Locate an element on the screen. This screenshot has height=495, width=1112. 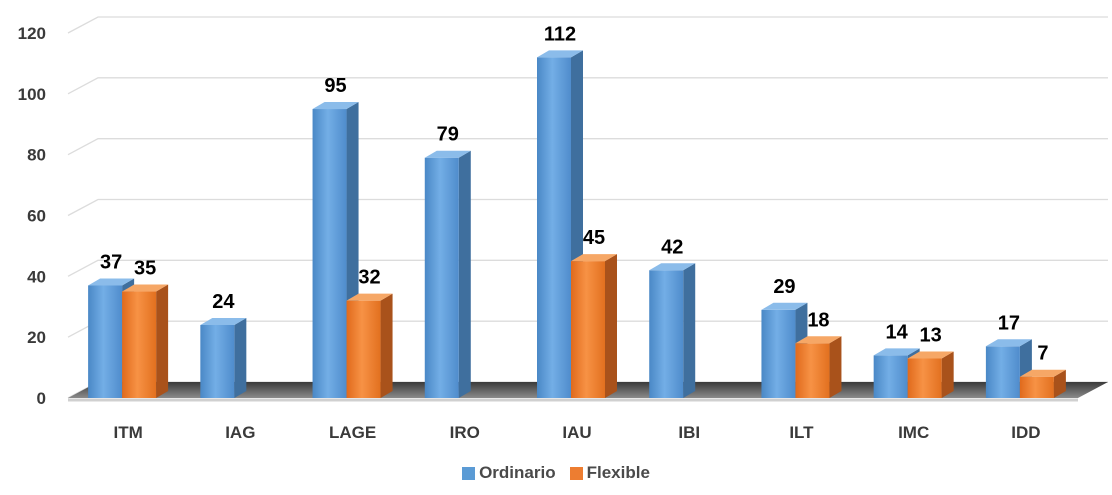
data-label-flexible-ilt: 18 is located at coordinates (818, 320).